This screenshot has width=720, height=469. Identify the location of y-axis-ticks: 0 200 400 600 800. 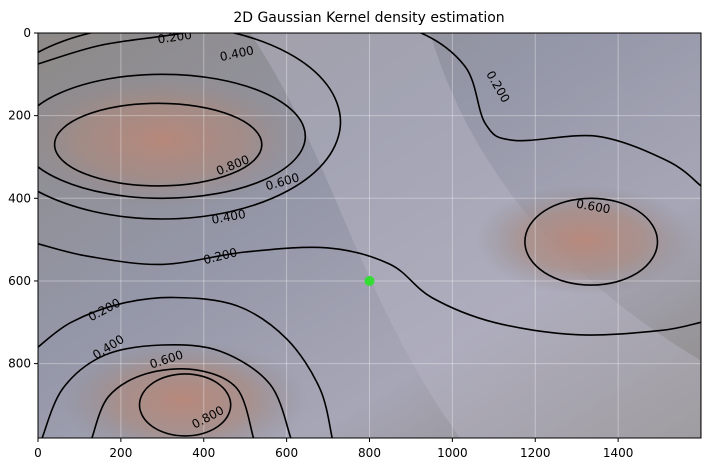
(23, 198).